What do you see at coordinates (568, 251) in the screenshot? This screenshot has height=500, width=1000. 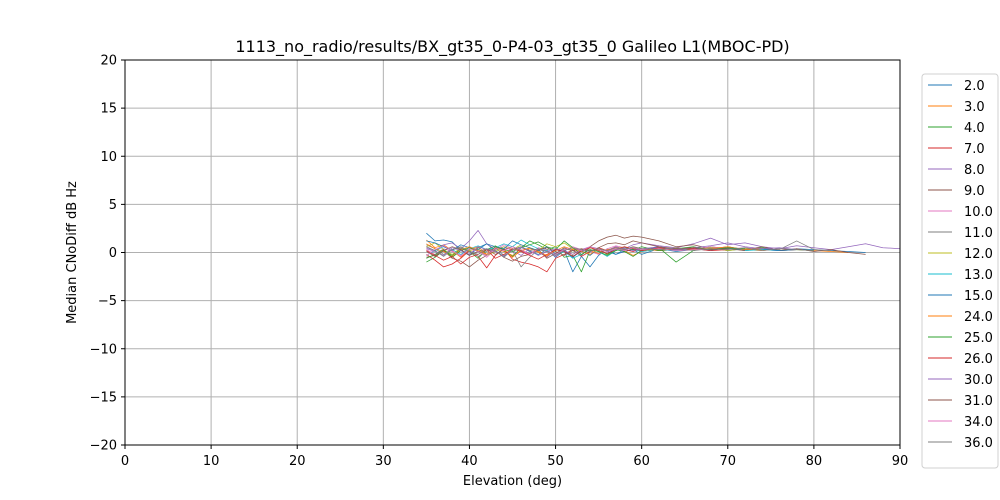 I see `series-line-34.0` at bounding box center [568, 251].